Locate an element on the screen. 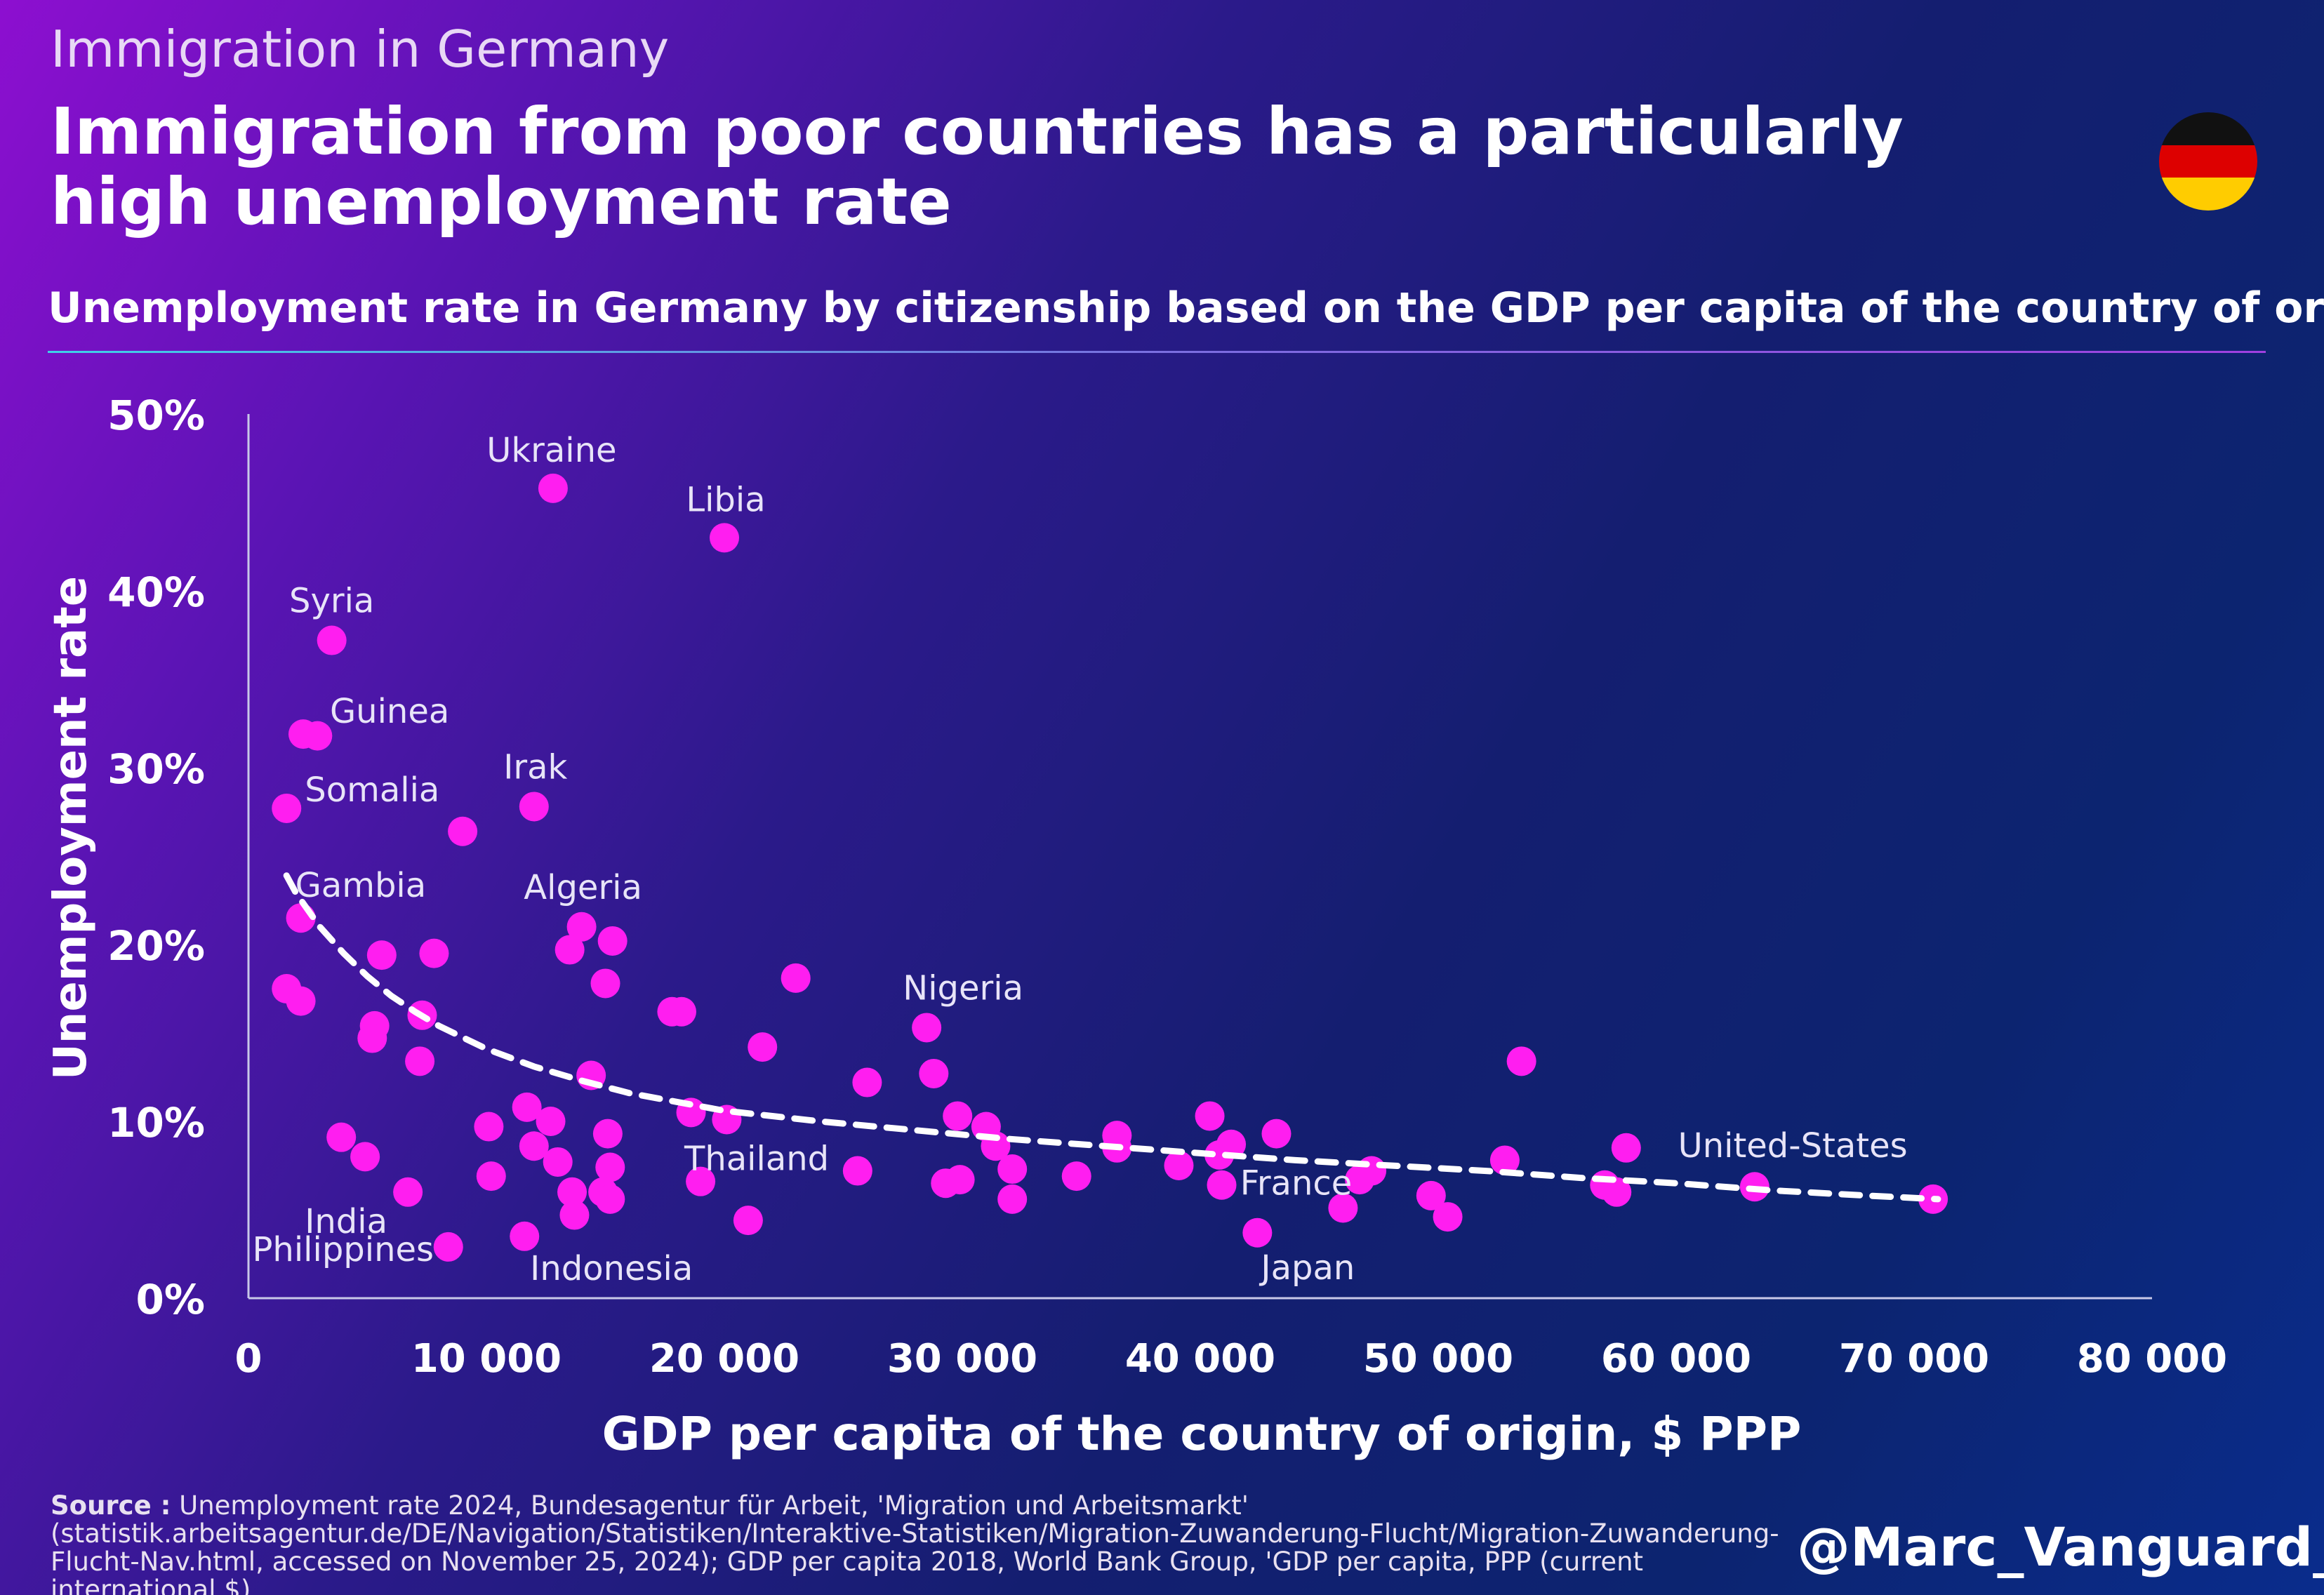 This screenshot has height=1595, width=2324. point-label: Somalia is located at coordinates (372, 790).